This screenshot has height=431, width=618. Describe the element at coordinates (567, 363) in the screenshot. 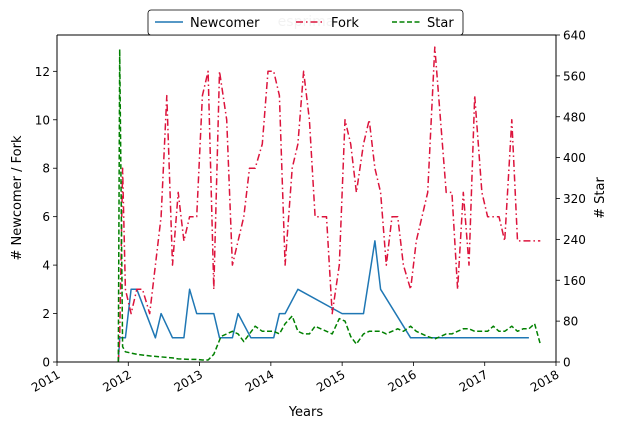

I see `y-tick-label-right: 0` at that location.